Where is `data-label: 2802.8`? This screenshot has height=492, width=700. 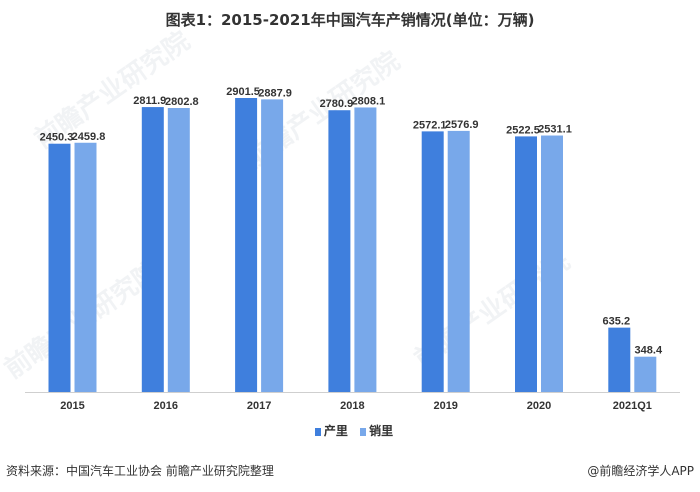 data-label: 2802.8 is located at coordinates (182, 102).